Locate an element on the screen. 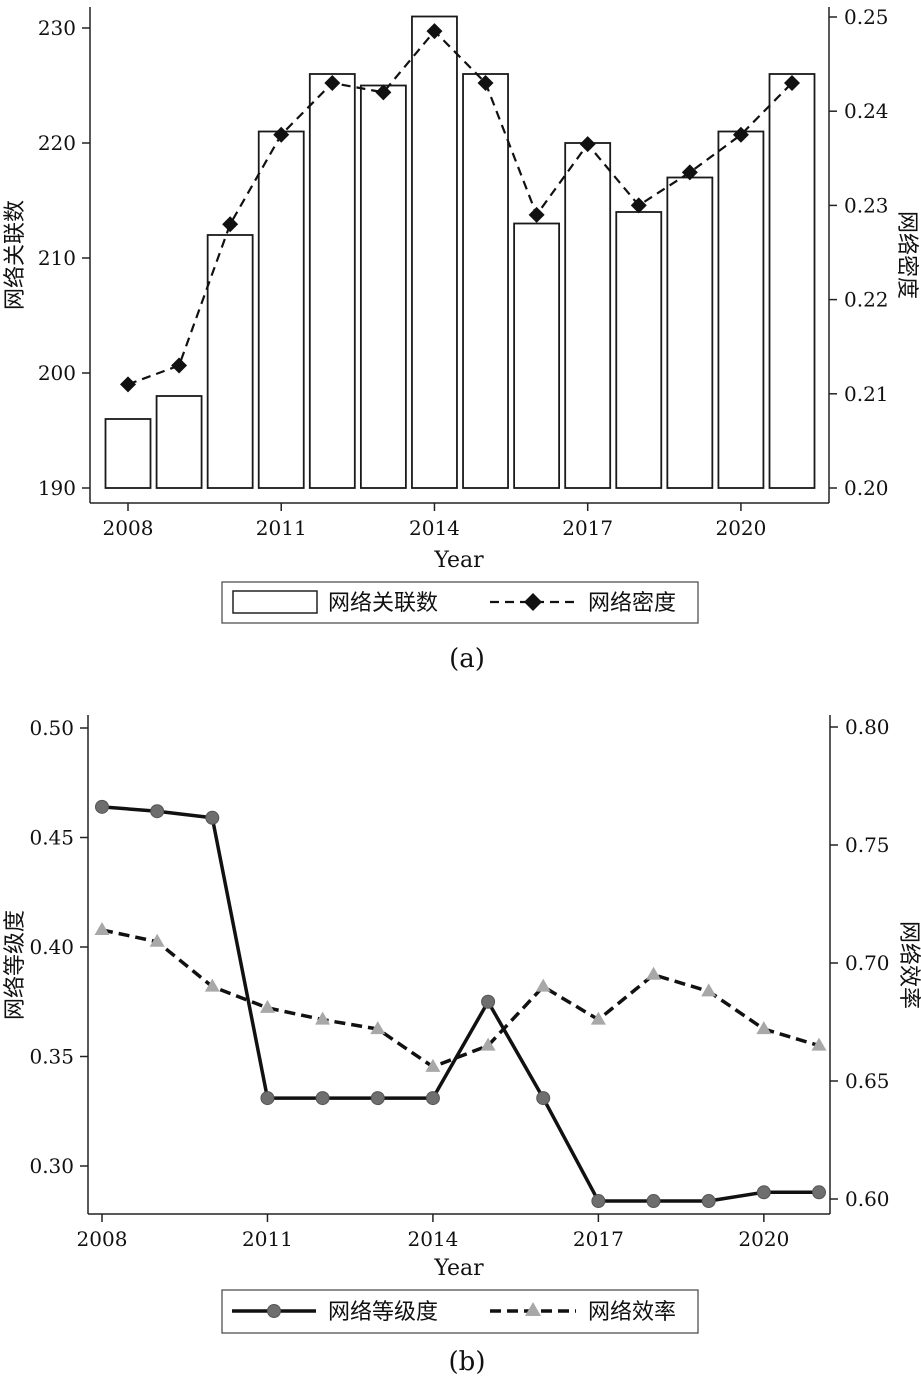 This screenshot has height=1378, width=921. panel-b-left-ticks: 0.30 0.35 0.40 0.45 0.50 is located at coordinates (58, 947).